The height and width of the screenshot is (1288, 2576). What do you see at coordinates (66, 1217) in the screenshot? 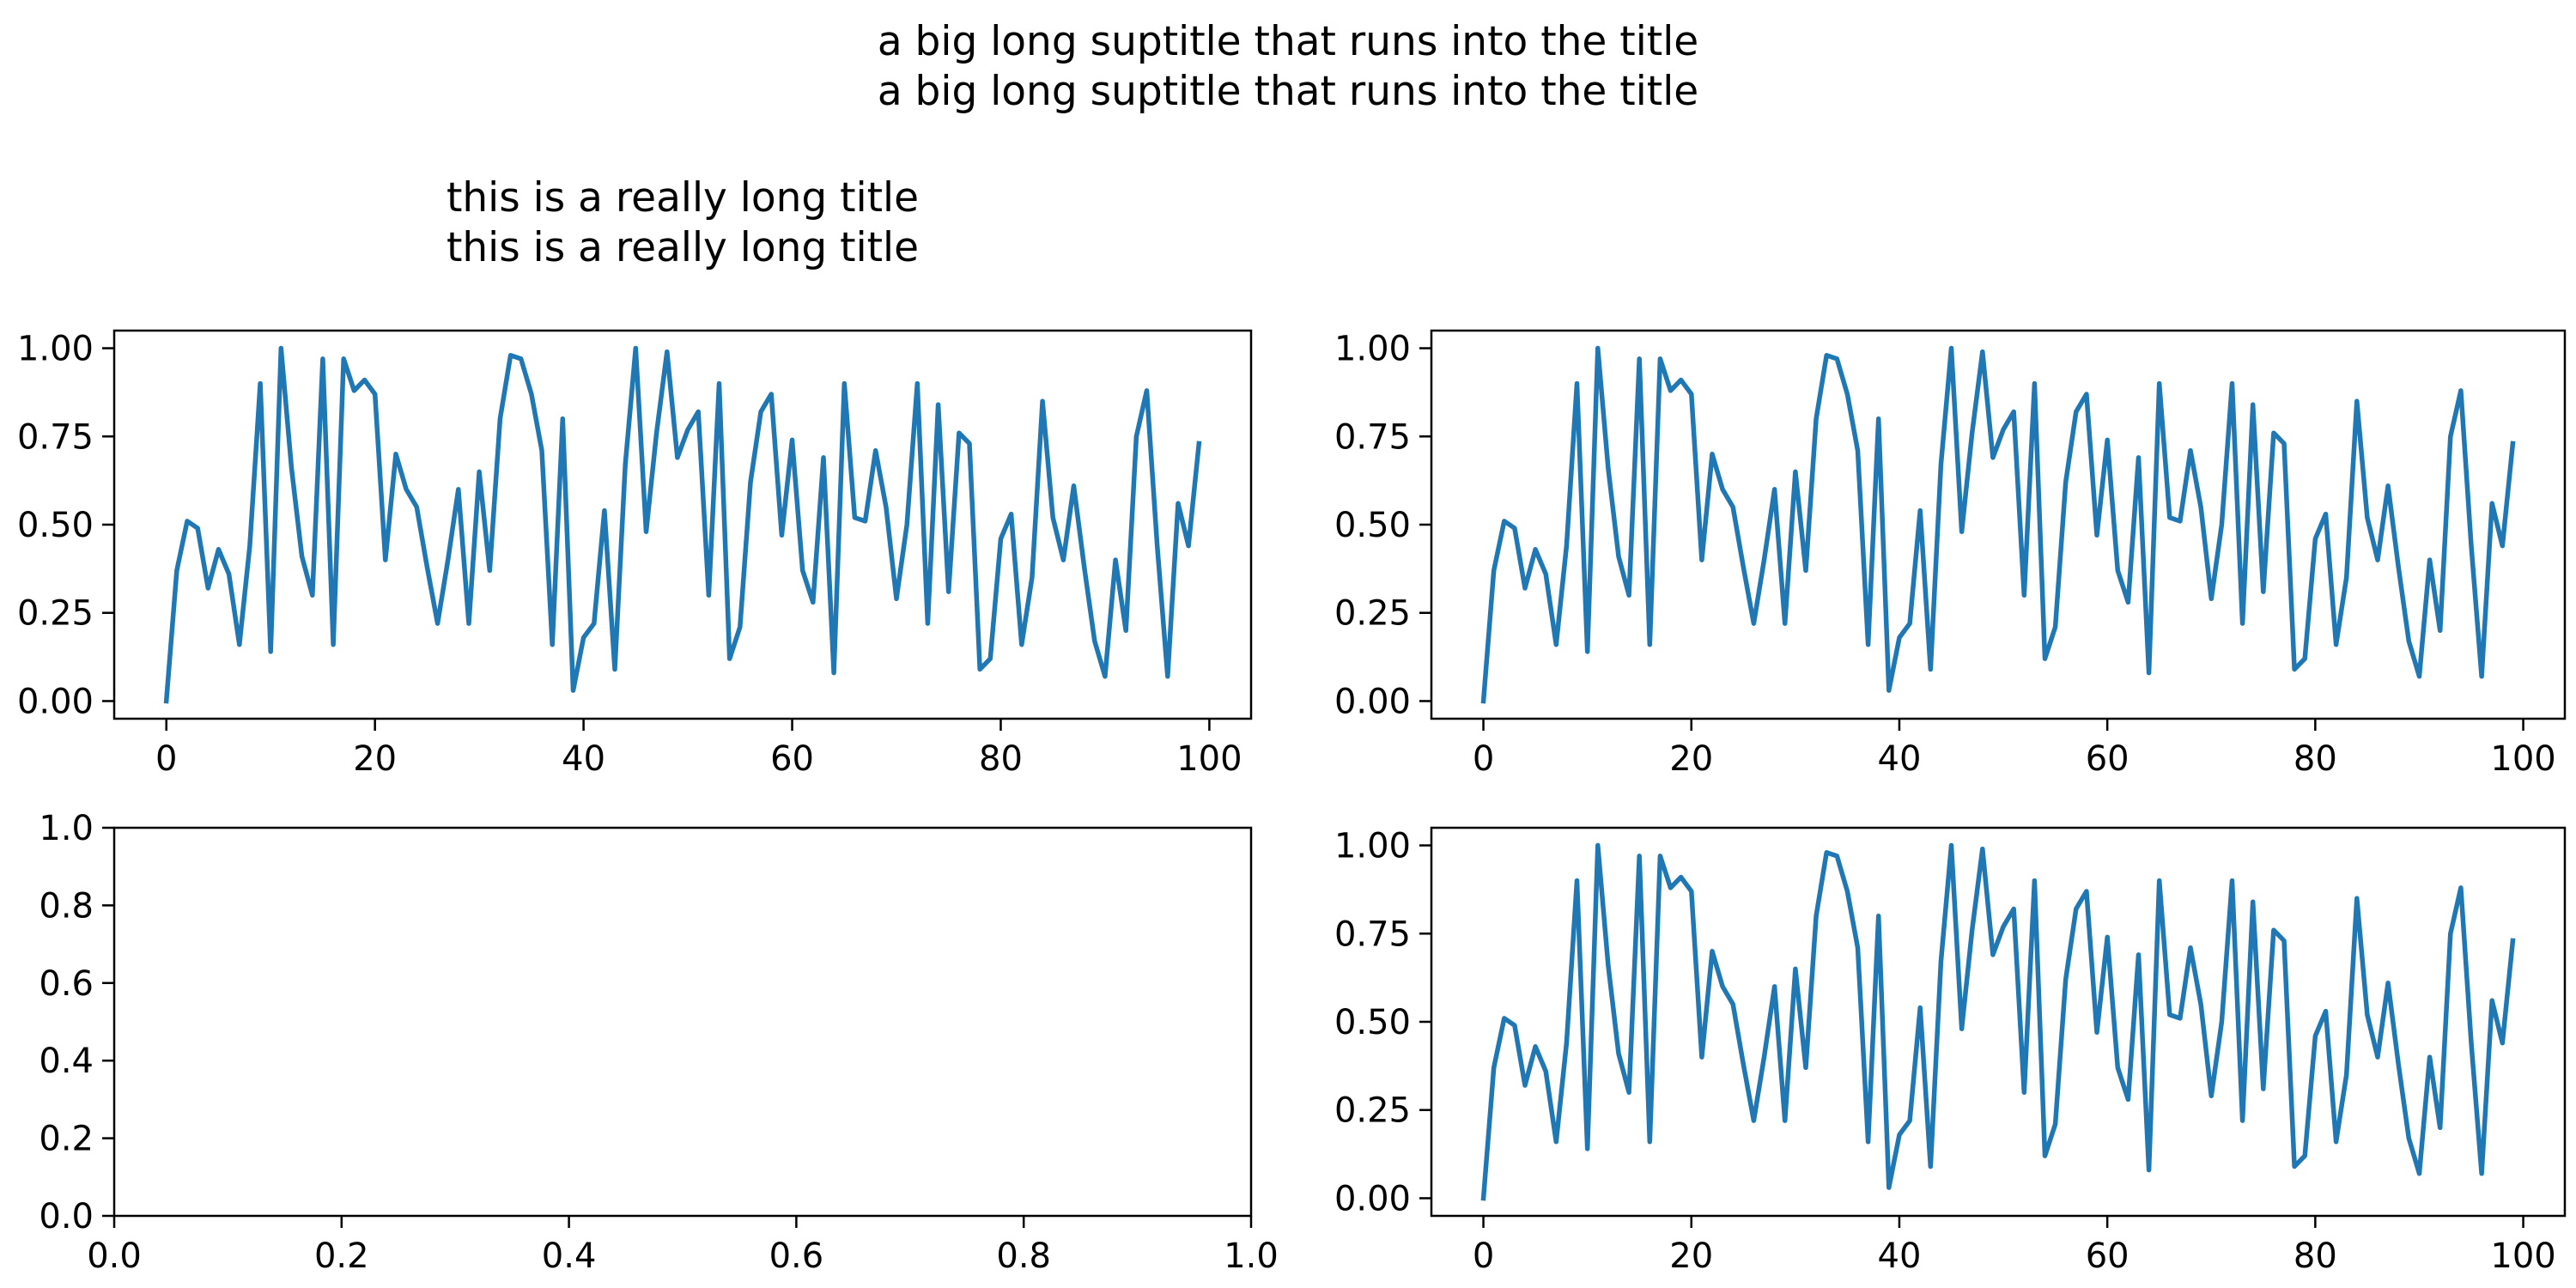
I see `y-tick-label: 0.0` at bounding box center [66, 1217].